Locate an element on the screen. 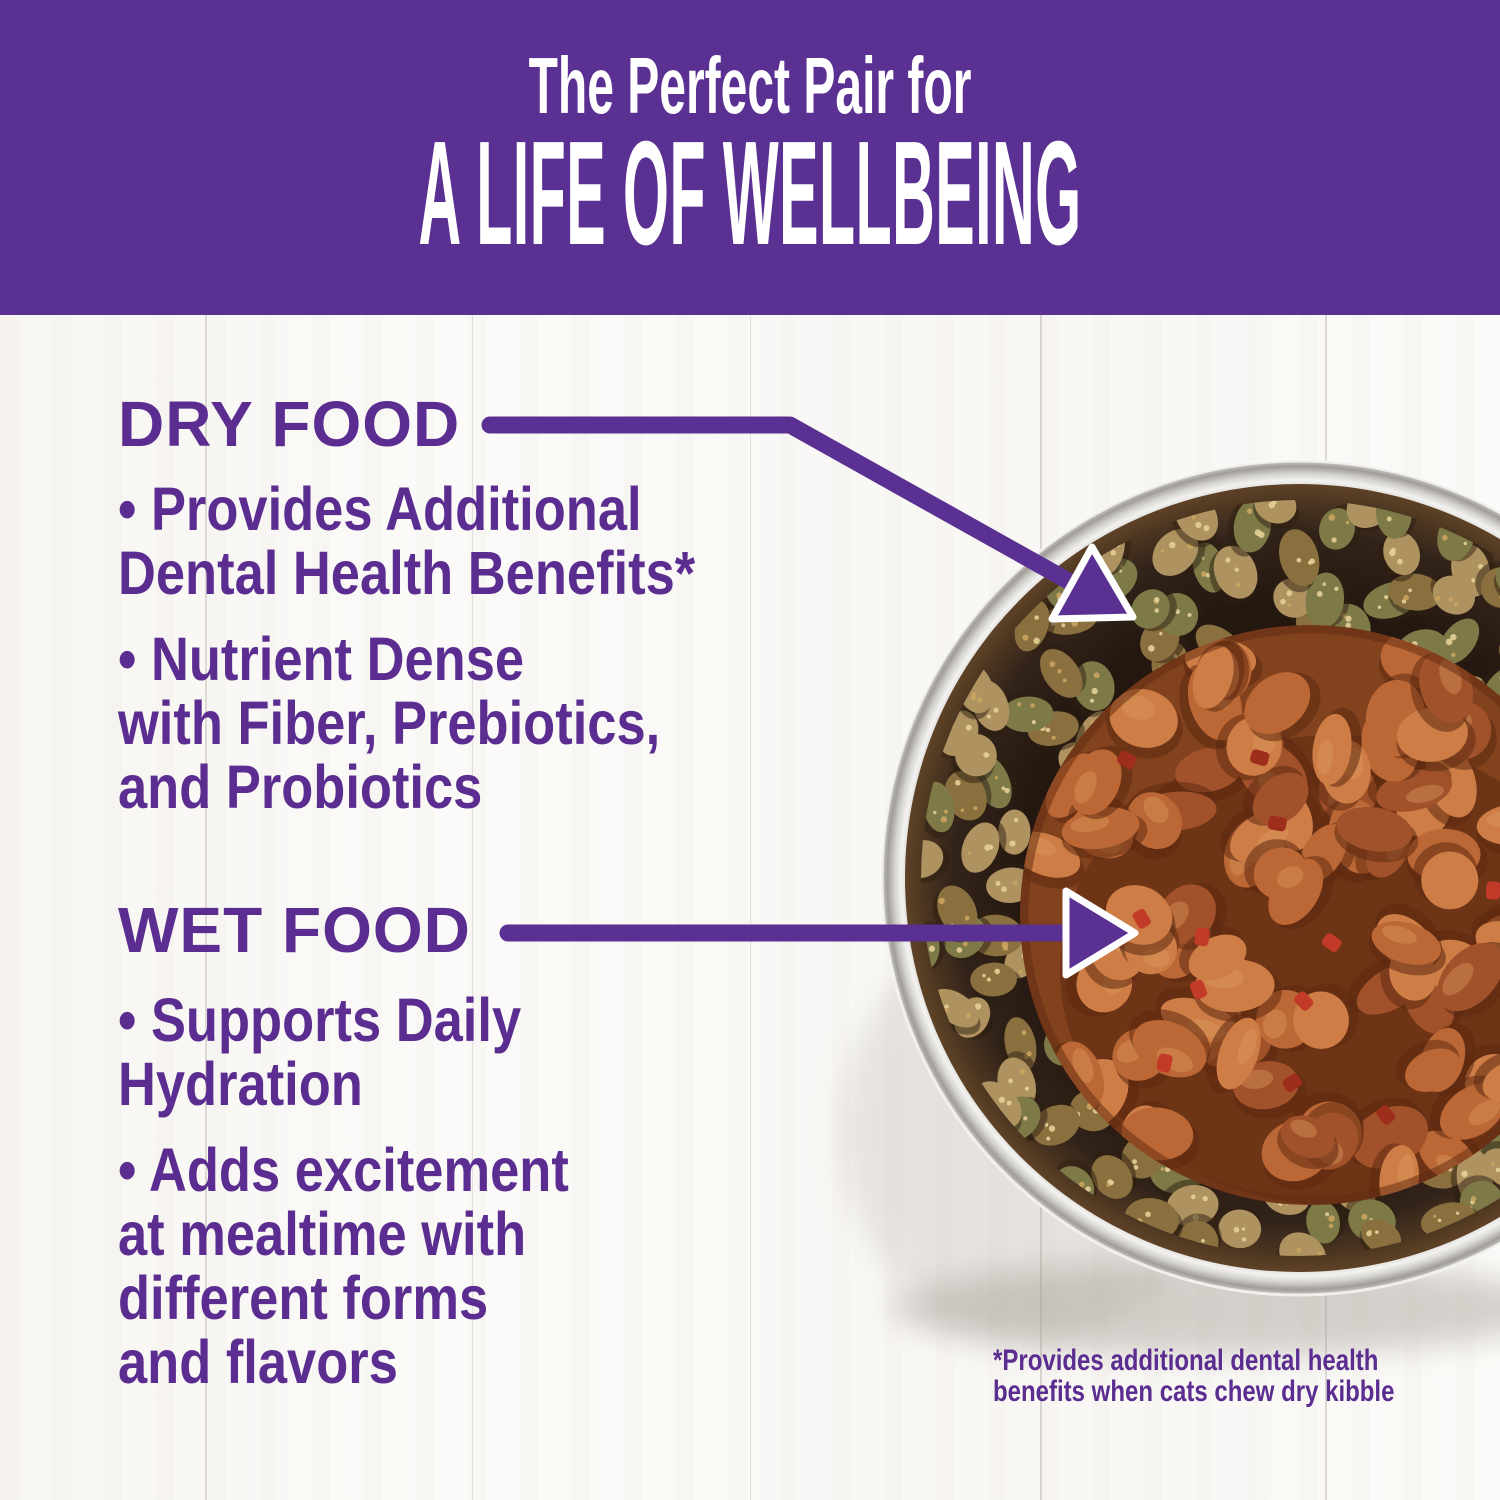  dry-food-arrow-icon is located at coordinates (809, 519).